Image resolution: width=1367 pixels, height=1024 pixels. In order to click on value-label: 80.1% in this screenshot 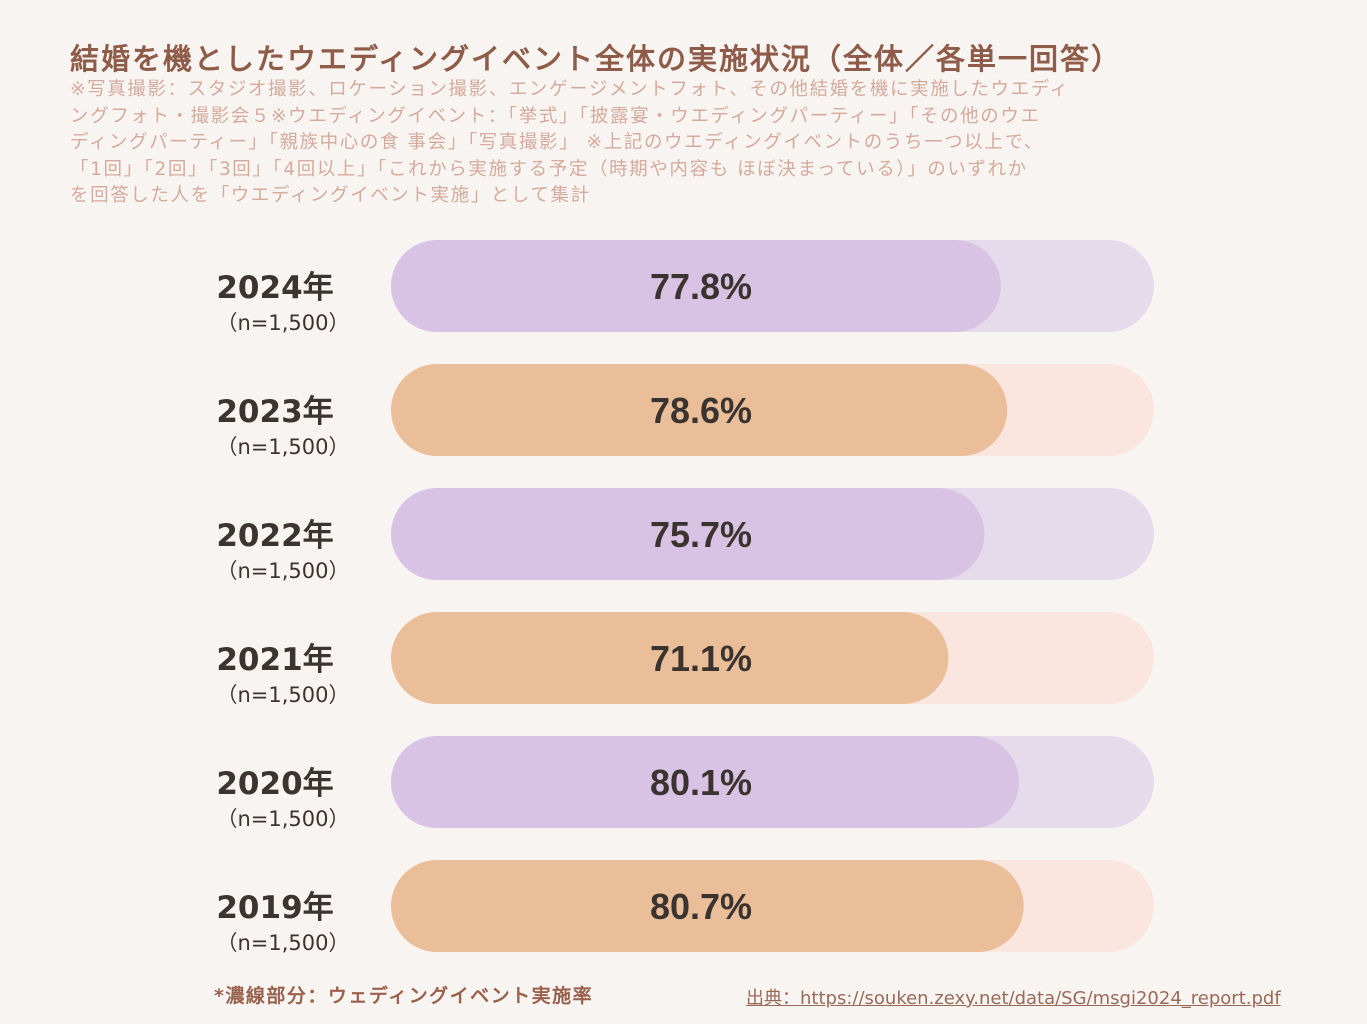, I will do `click(701, 782)`.